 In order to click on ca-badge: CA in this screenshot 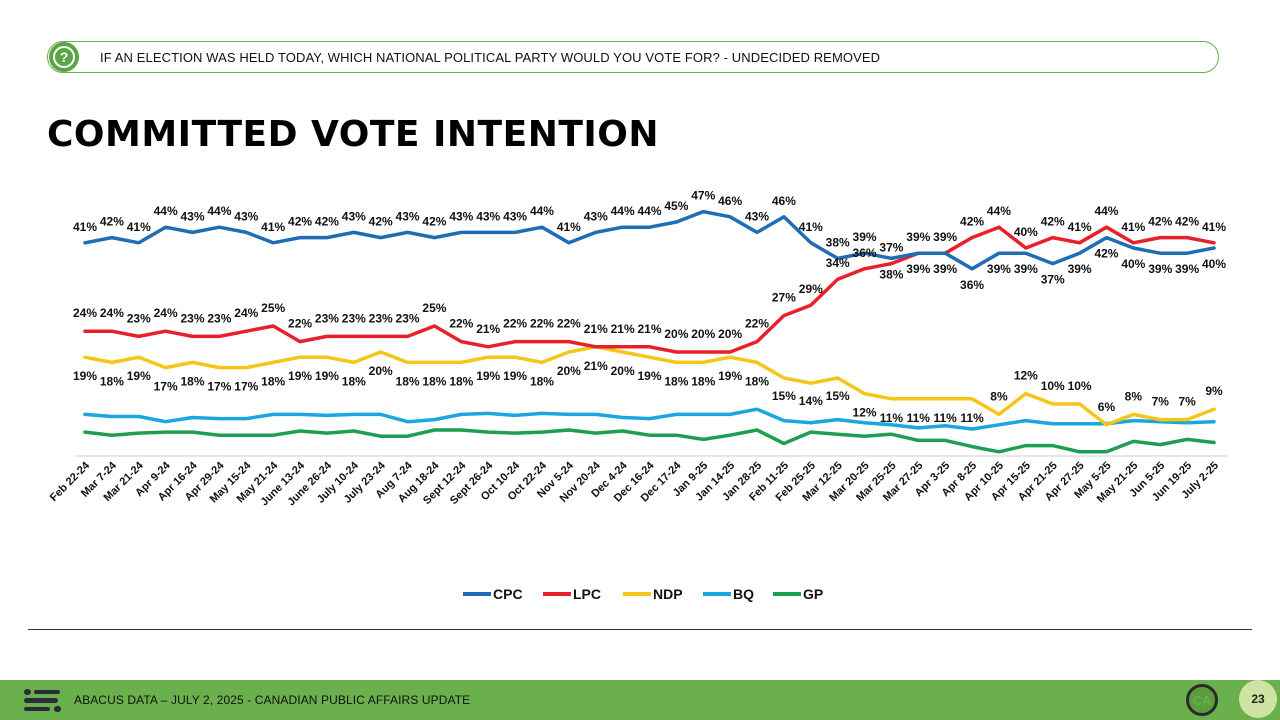, I will do `click(1202, 700)`.